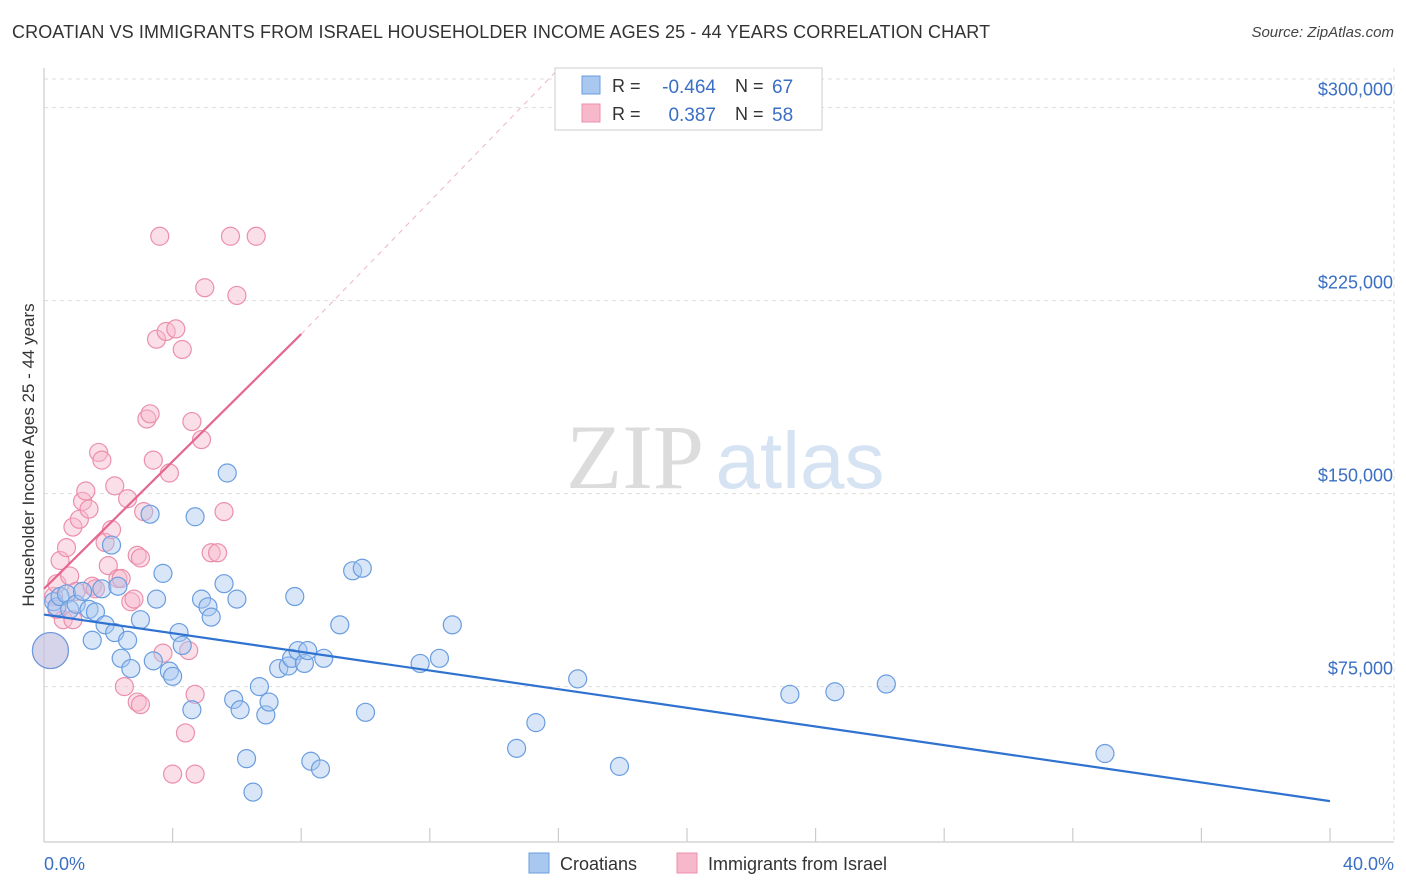 The image size is (1406, 892). I want to click on x-tick-label-max: 40.0%, so click(1368, 864).